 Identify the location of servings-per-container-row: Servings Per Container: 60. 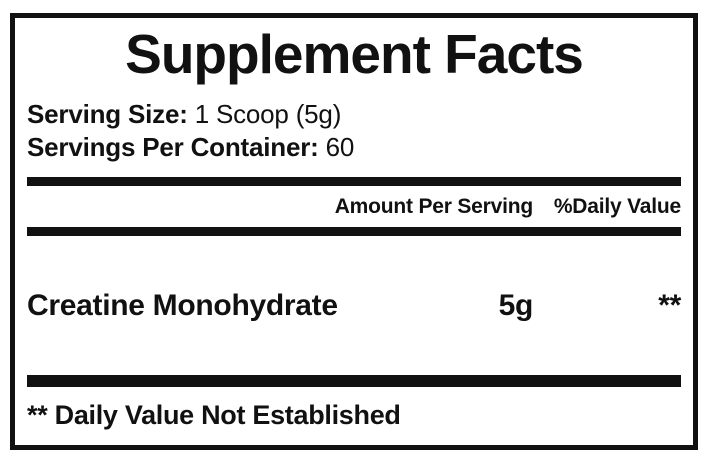
(354, 147).